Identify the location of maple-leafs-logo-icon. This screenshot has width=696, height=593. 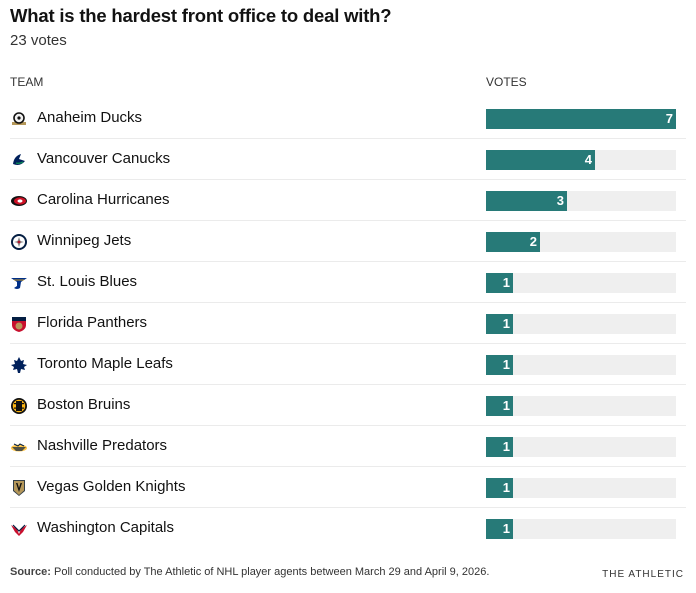
(19, 365).